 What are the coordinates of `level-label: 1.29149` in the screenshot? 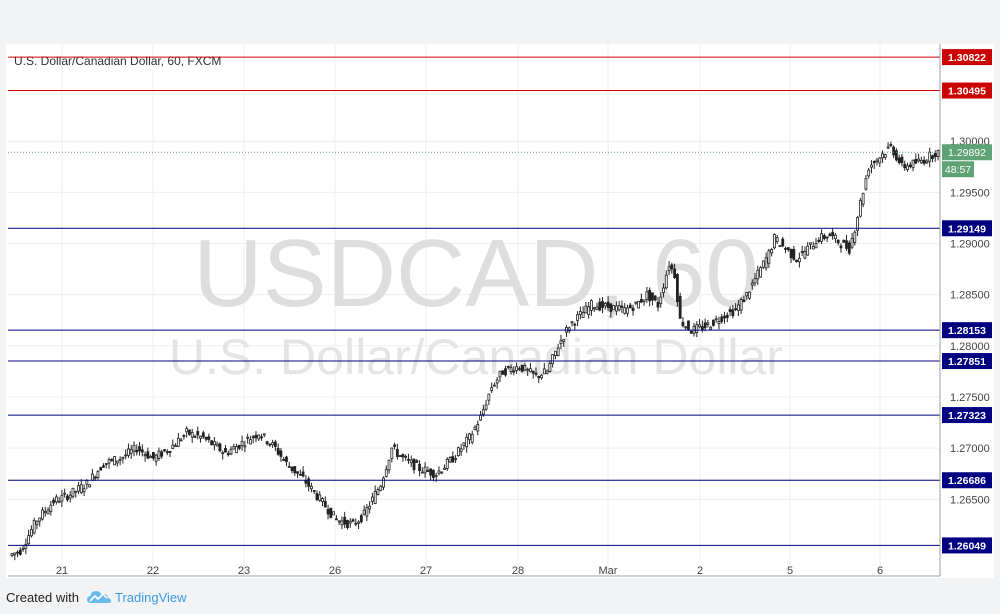 It's located at (967, 229).